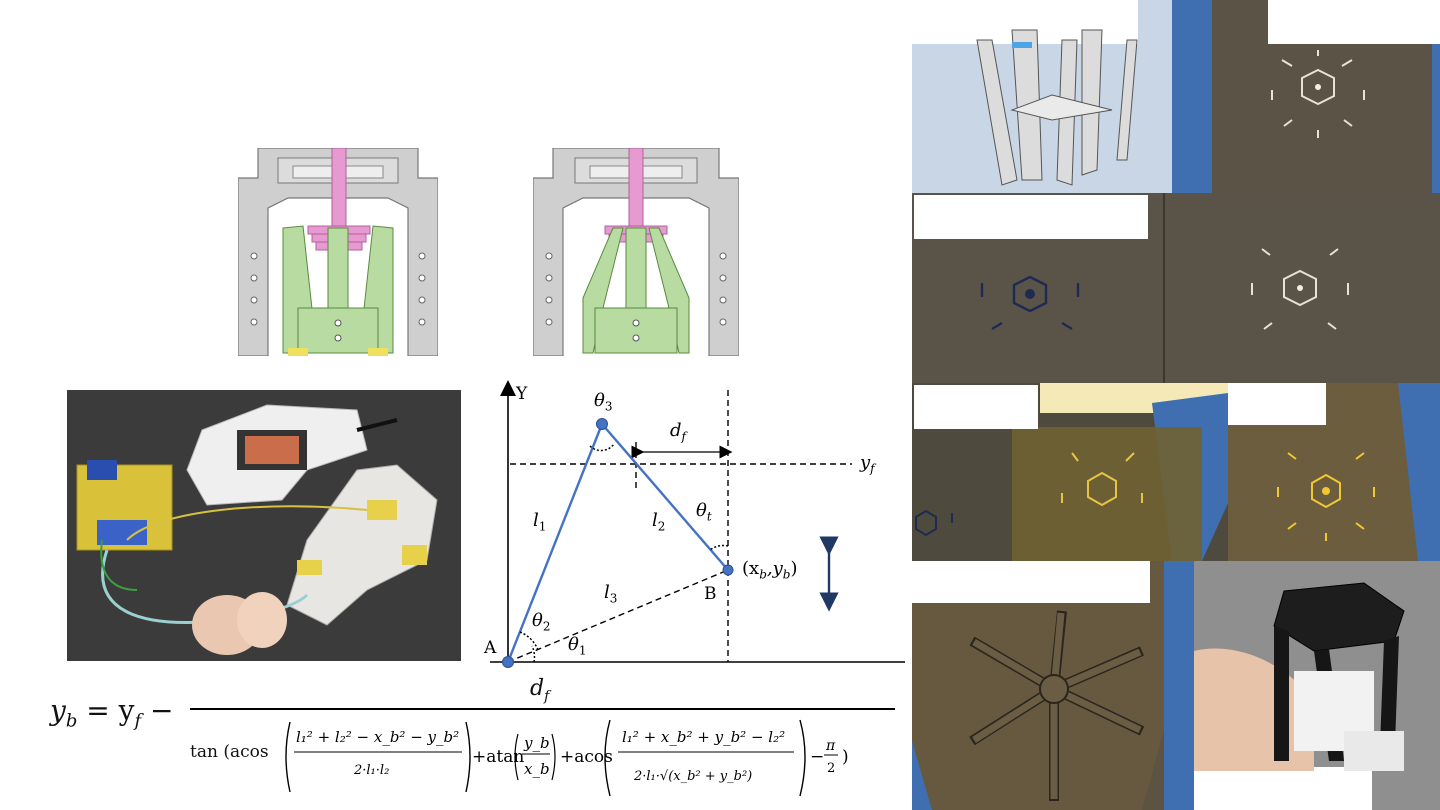 Image resolution: width=1440 pixels, height=810 pixels. Describe the element at coordinates (264, 525) in the screenshot. I see `gripper-photo` at that location.